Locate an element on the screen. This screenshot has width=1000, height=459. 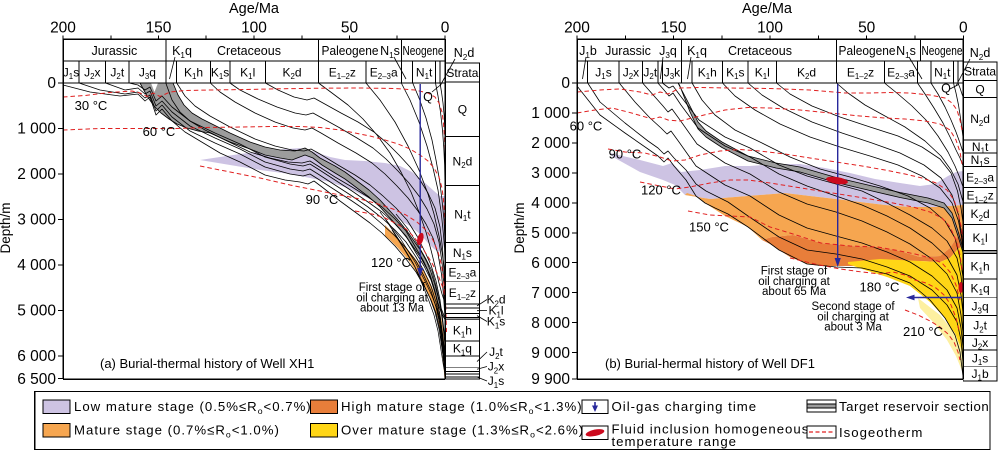
svg-text: 7 000 is located at coordinates (550, 293).